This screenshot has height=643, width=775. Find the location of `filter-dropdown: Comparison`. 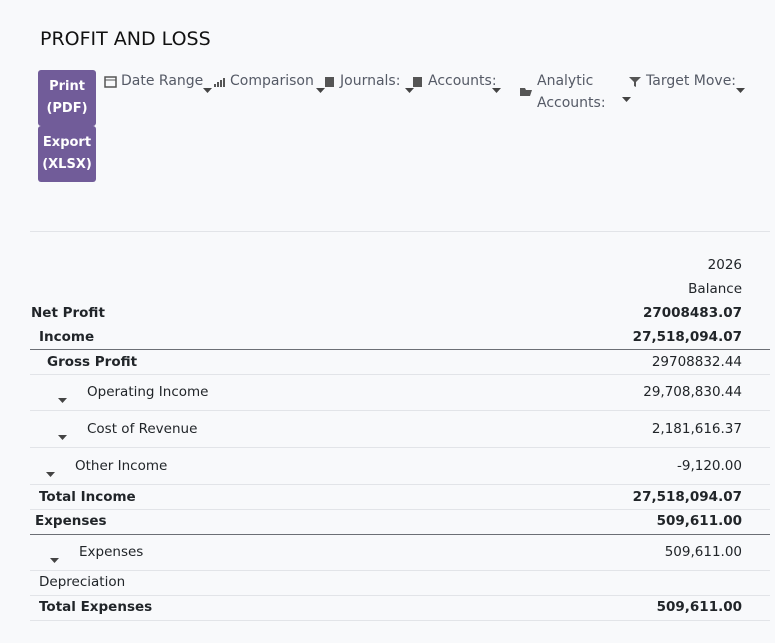

filter-dropdown: Comparison is located at coordinates (272, 81).